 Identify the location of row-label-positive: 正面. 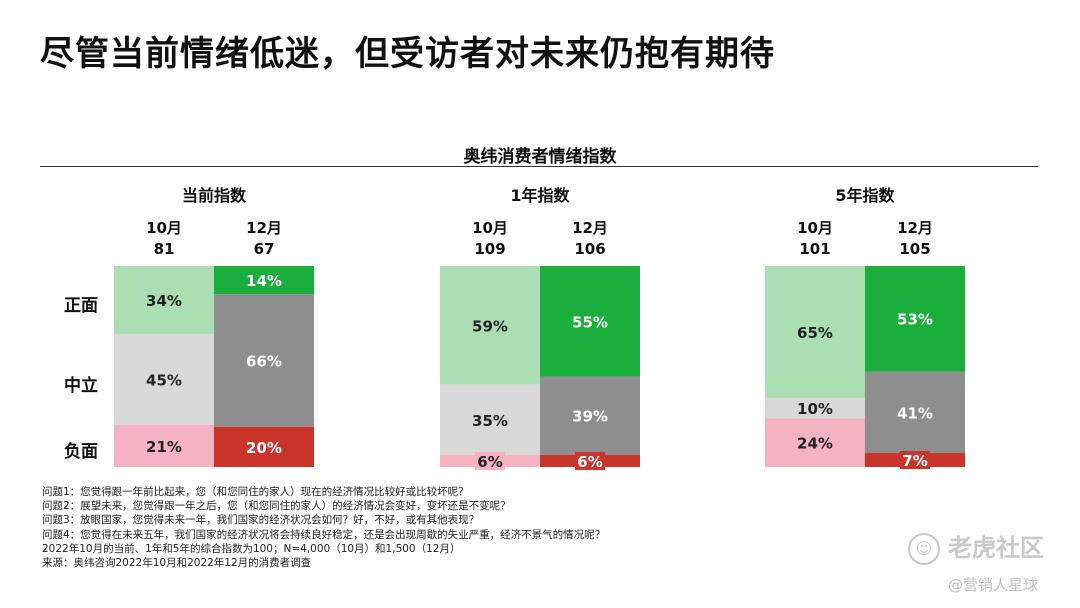
(81, 306).